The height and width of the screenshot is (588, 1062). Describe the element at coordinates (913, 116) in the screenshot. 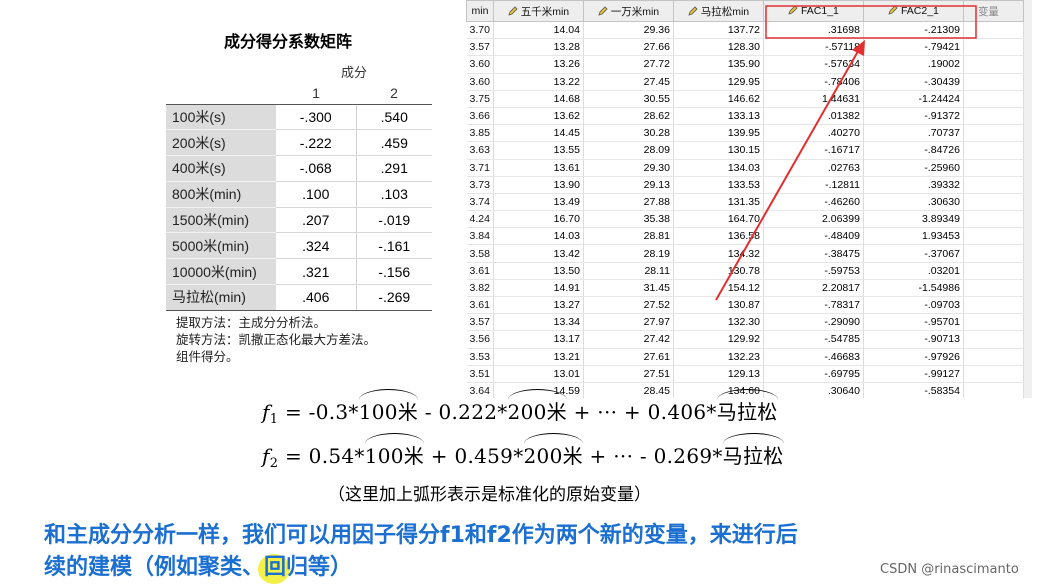

I see `grid-cell: -.91372` at that location.